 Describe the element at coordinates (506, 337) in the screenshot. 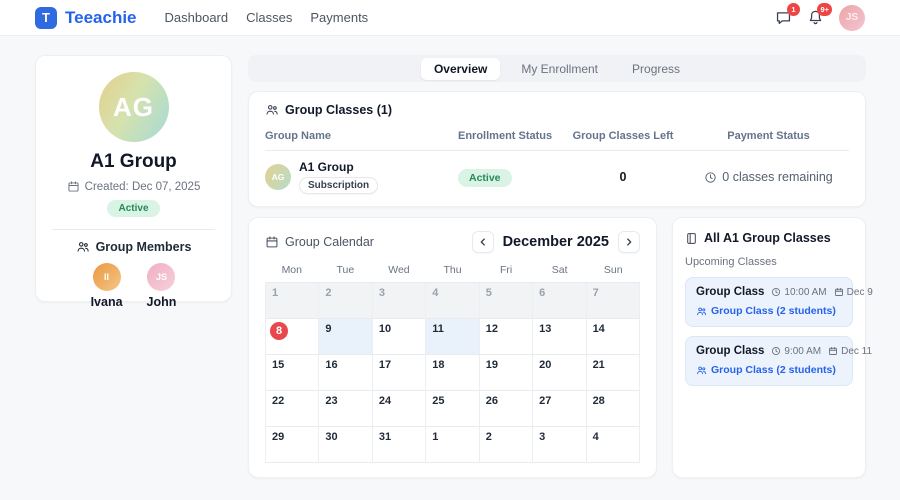

I see `calendar-day-w2-12: 12` at that location.